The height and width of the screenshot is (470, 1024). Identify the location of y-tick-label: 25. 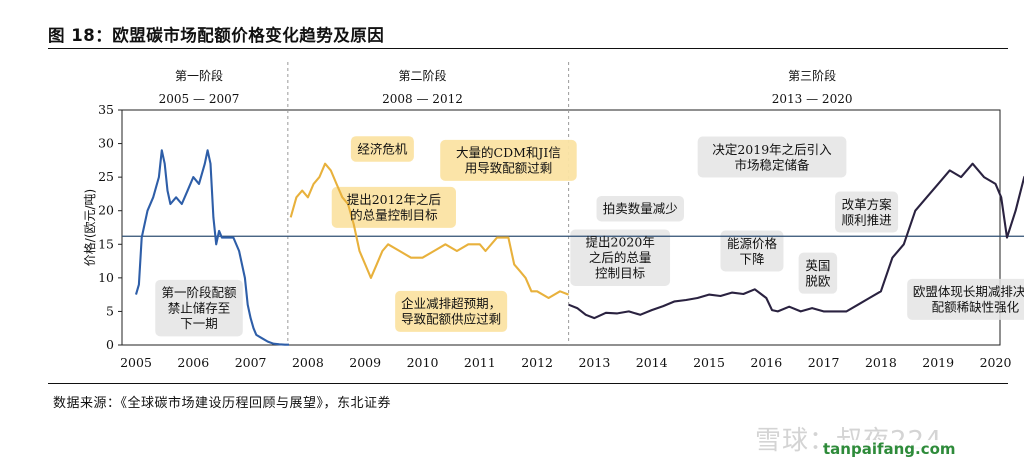
(106, 176).